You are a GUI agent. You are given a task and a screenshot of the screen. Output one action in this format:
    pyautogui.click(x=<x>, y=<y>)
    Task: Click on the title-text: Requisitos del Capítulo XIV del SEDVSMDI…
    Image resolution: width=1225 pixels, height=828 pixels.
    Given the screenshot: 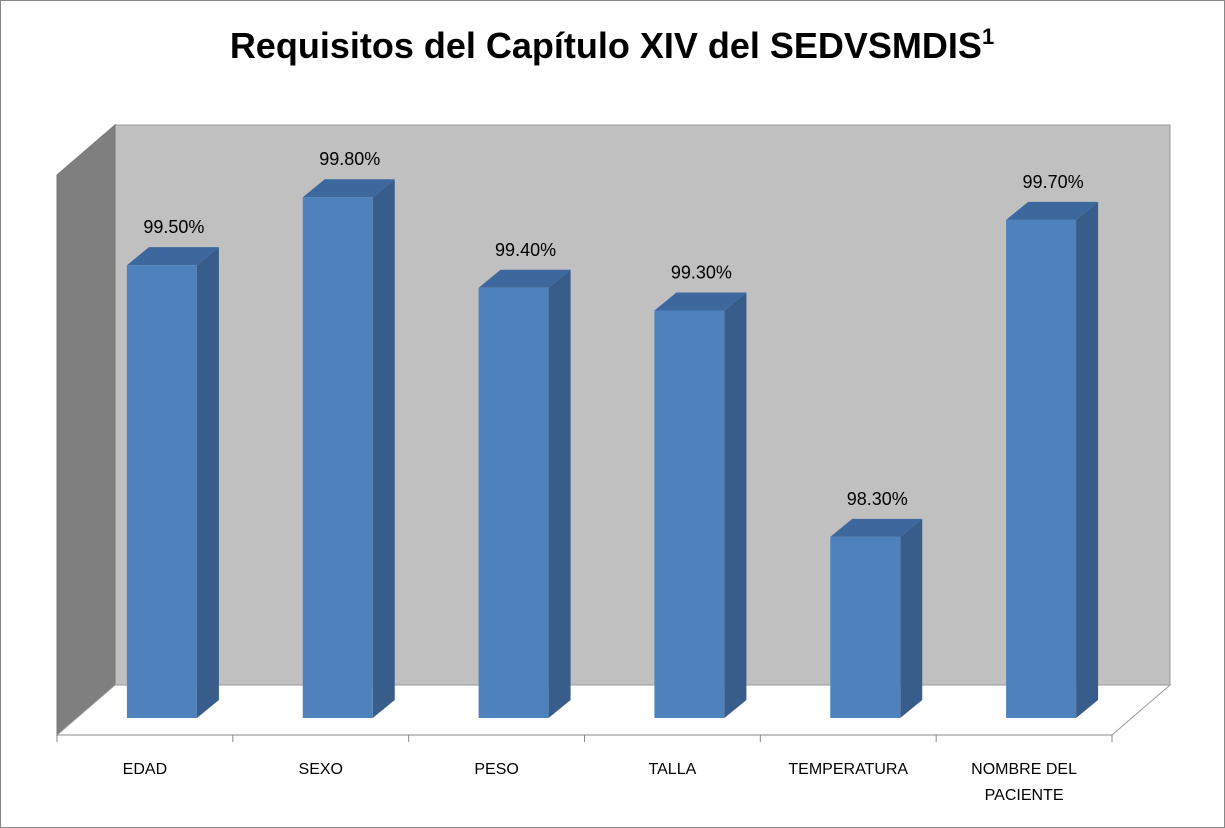 What is the action you would take?
    pyautogui.click(x=606, y=45)
    